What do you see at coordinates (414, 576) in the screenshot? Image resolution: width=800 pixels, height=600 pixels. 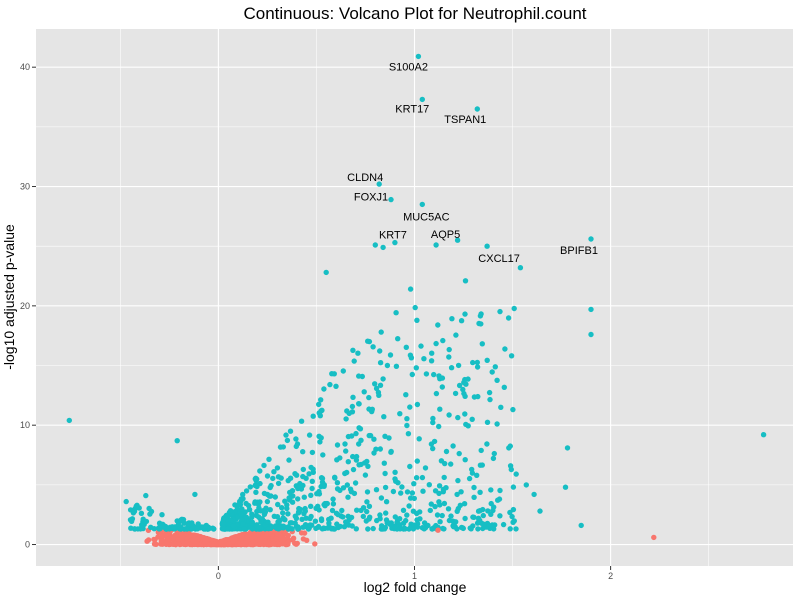 I see `x-tick-label: 1` at bounding box center [414, 576].